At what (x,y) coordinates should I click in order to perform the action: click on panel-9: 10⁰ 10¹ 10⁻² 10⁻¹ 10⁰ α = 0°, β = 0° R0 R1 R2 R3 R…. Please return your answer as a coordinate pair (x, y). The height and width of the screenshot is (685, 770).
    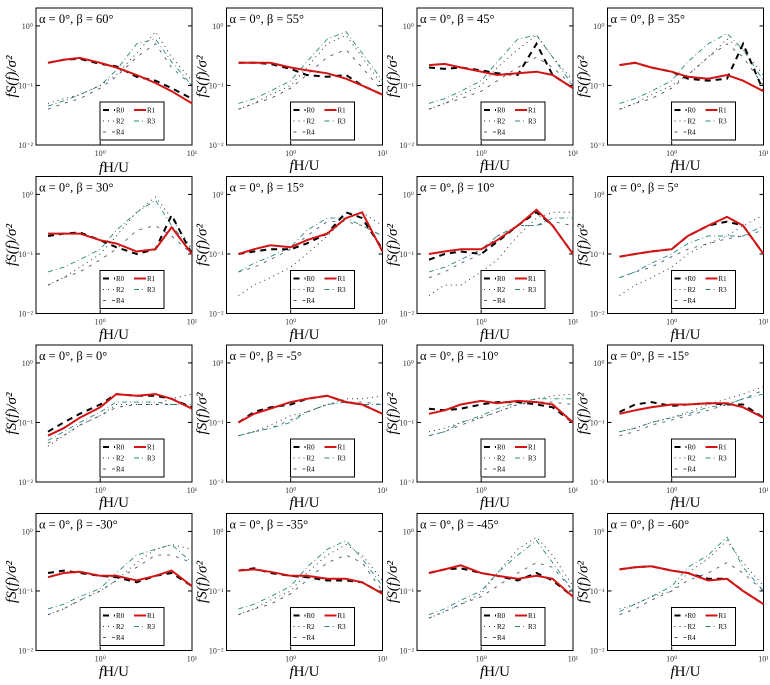
    Looking at the image, I should click on (101, 419).